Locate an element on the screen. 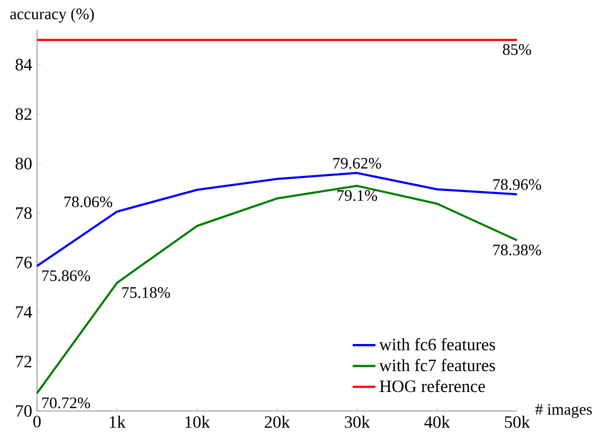 Image resolution: width=600 pixels, height=444 pixels. annotation: 75.18% is located at coordinates (146, 292).